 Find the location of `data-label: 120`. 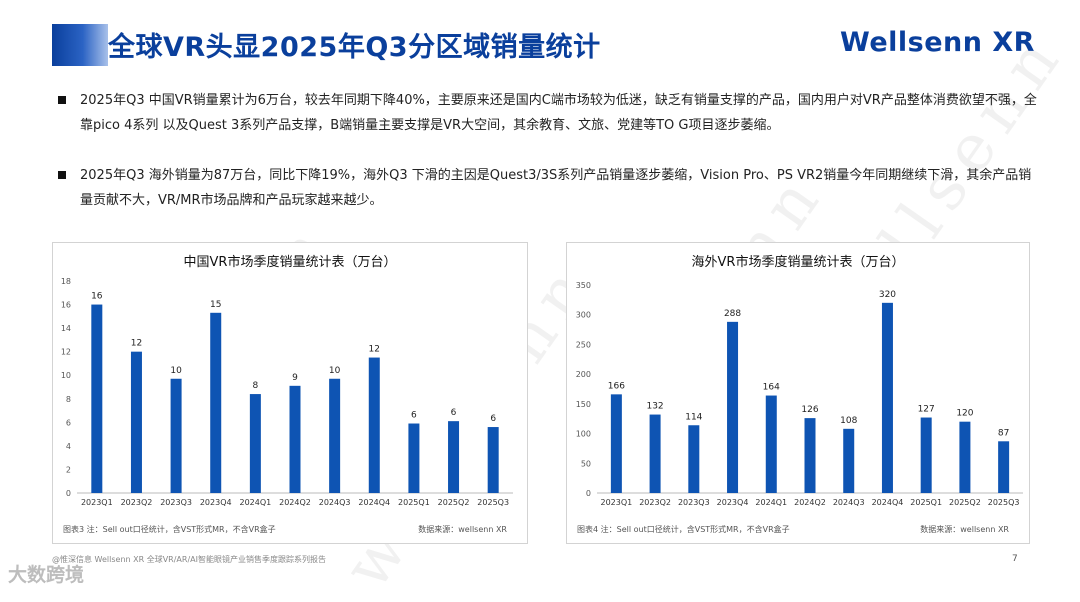

data-label: 120 is located at coordinates (964, 414).